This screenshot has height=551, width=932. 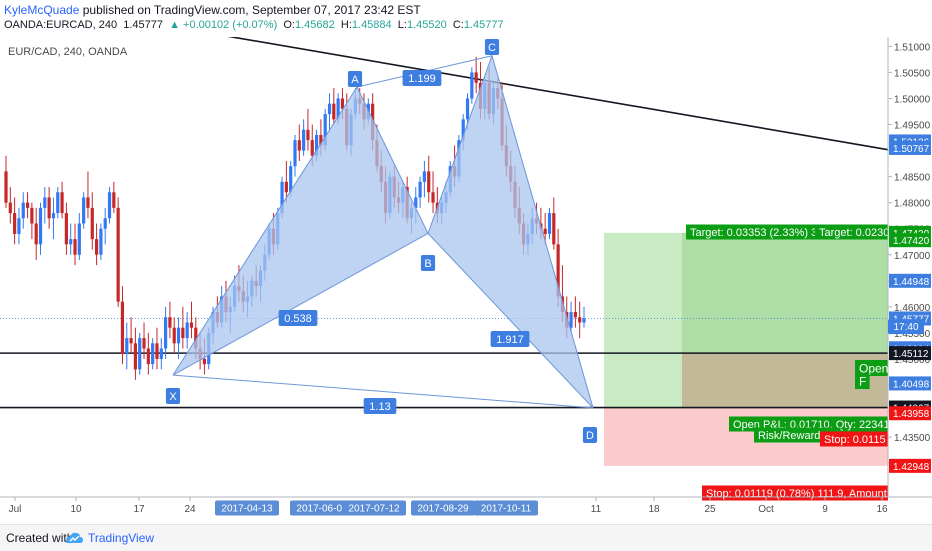 I want to click on pattern-point-x-bg, so click(x=173, y=396).